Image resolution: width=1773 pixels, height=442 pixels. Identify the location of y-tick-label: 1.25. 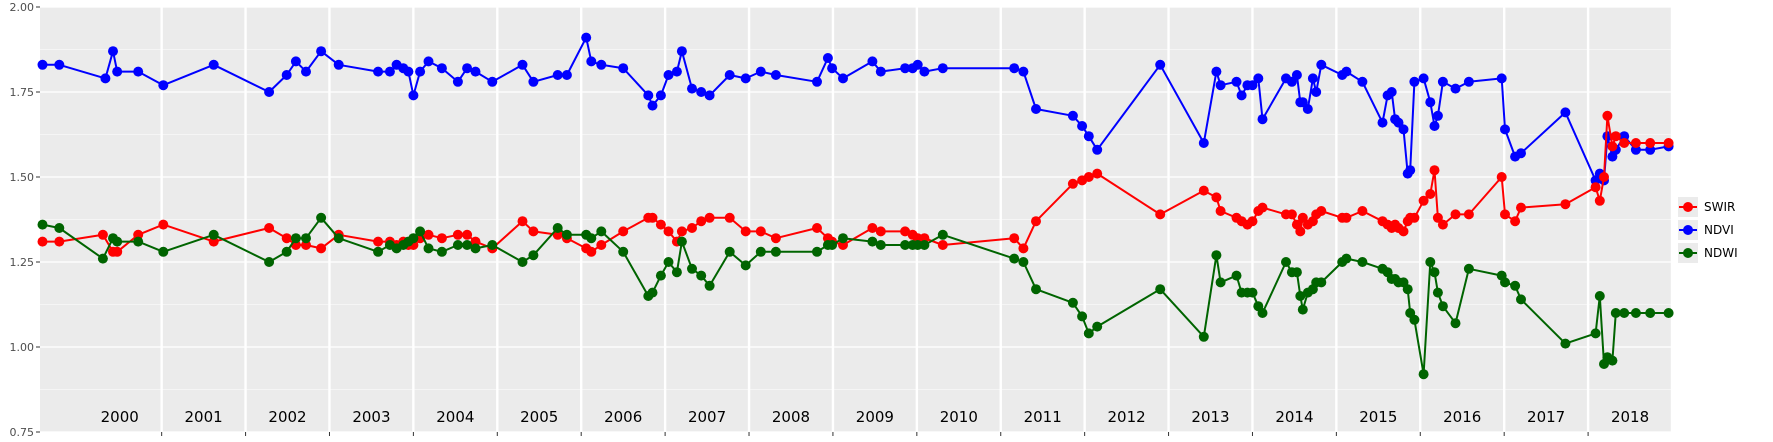
(22, 262).